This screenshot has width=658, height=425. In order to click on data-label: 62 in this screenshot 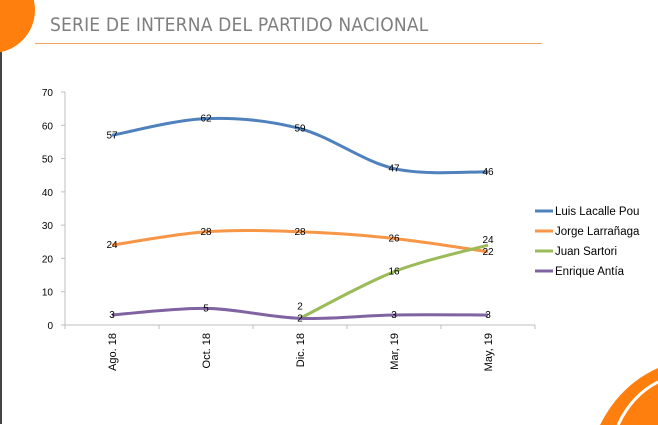, I will do `click(206, 119)`.